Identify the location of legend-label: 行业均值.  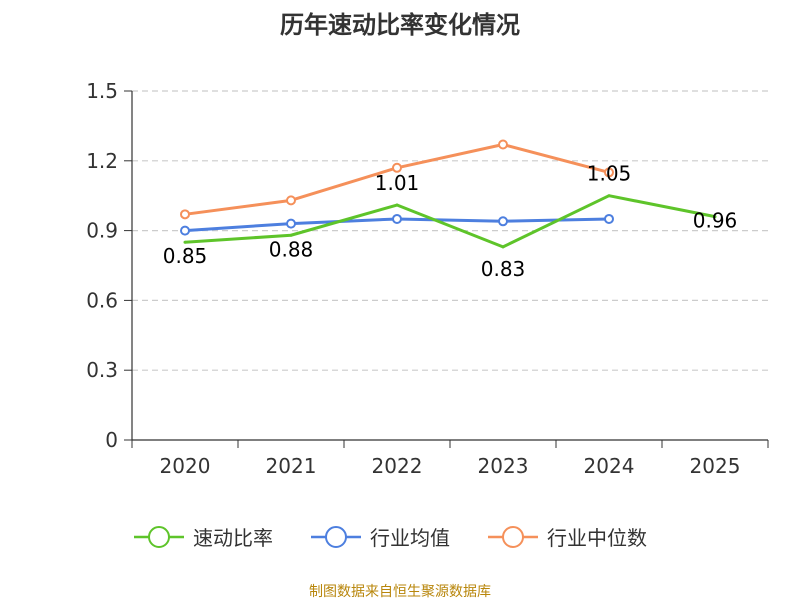
(410, 538).